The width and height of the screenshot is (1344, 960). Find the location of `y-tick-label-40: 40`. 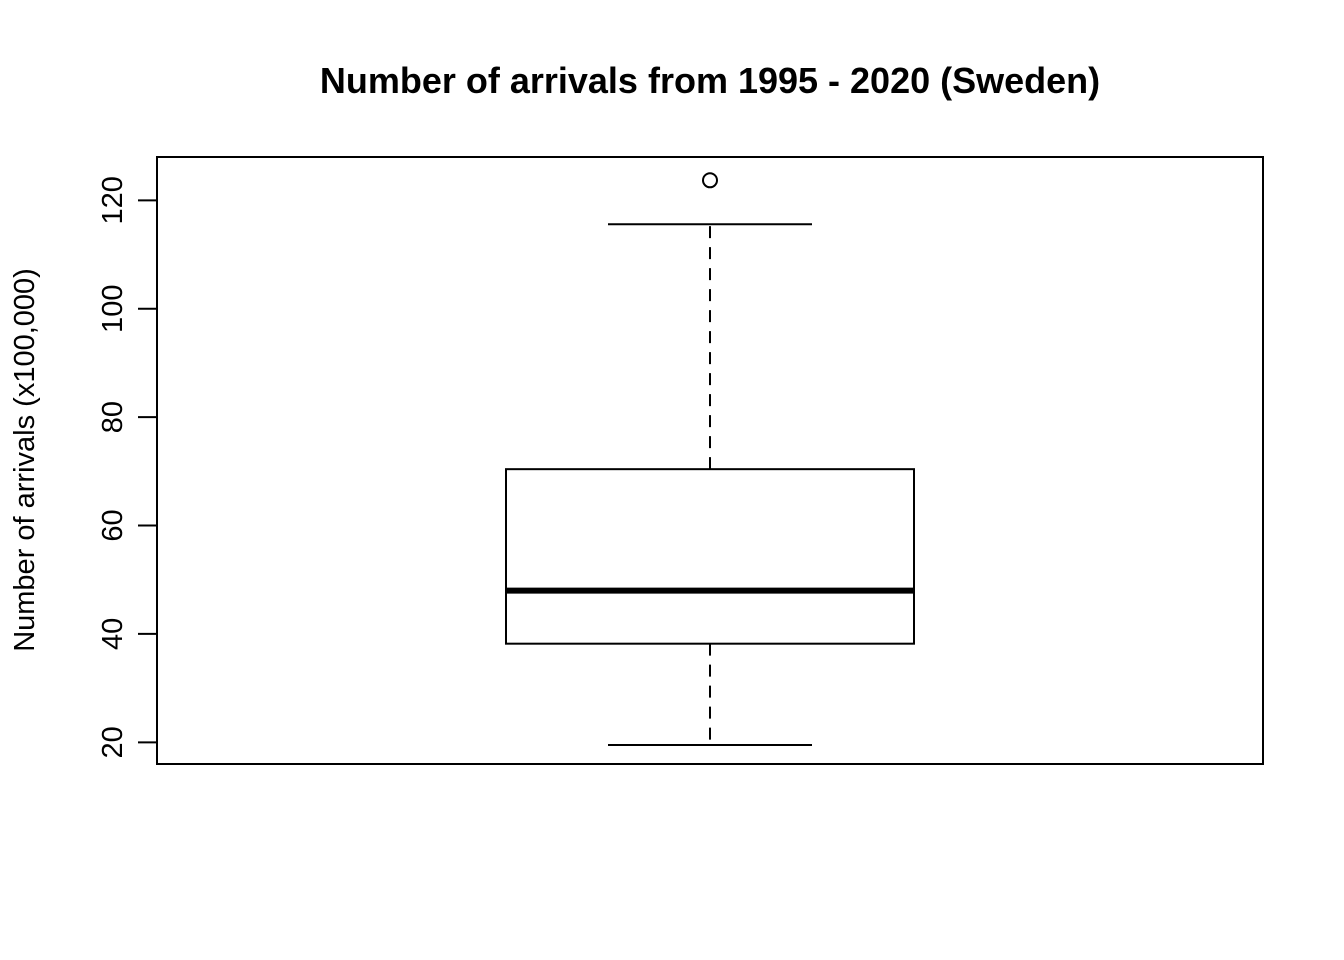

y-tick-label-40: 40 is located at coordinates (113, 634).